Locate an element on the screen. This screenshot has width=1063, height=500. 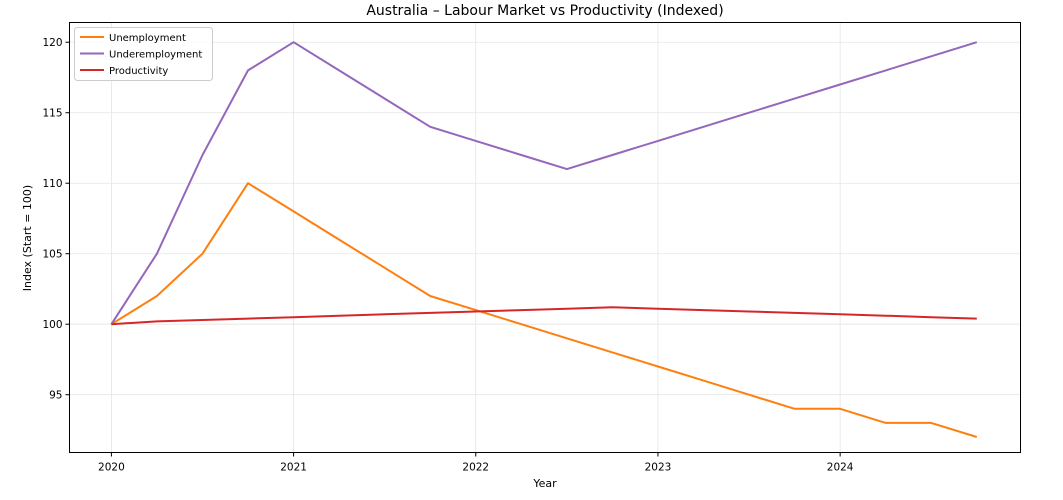
legend: Unemployment Underemployment Productivity is located at coordinates (143, 54).